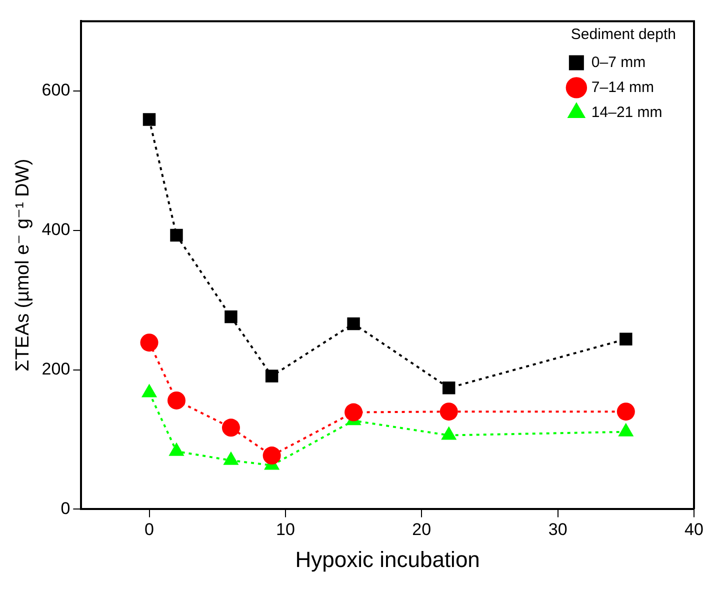  What do you see at coordinates (558, 530) in the screenshot?
I see `x-tick-label: 30` at bounding box center [558, 530].